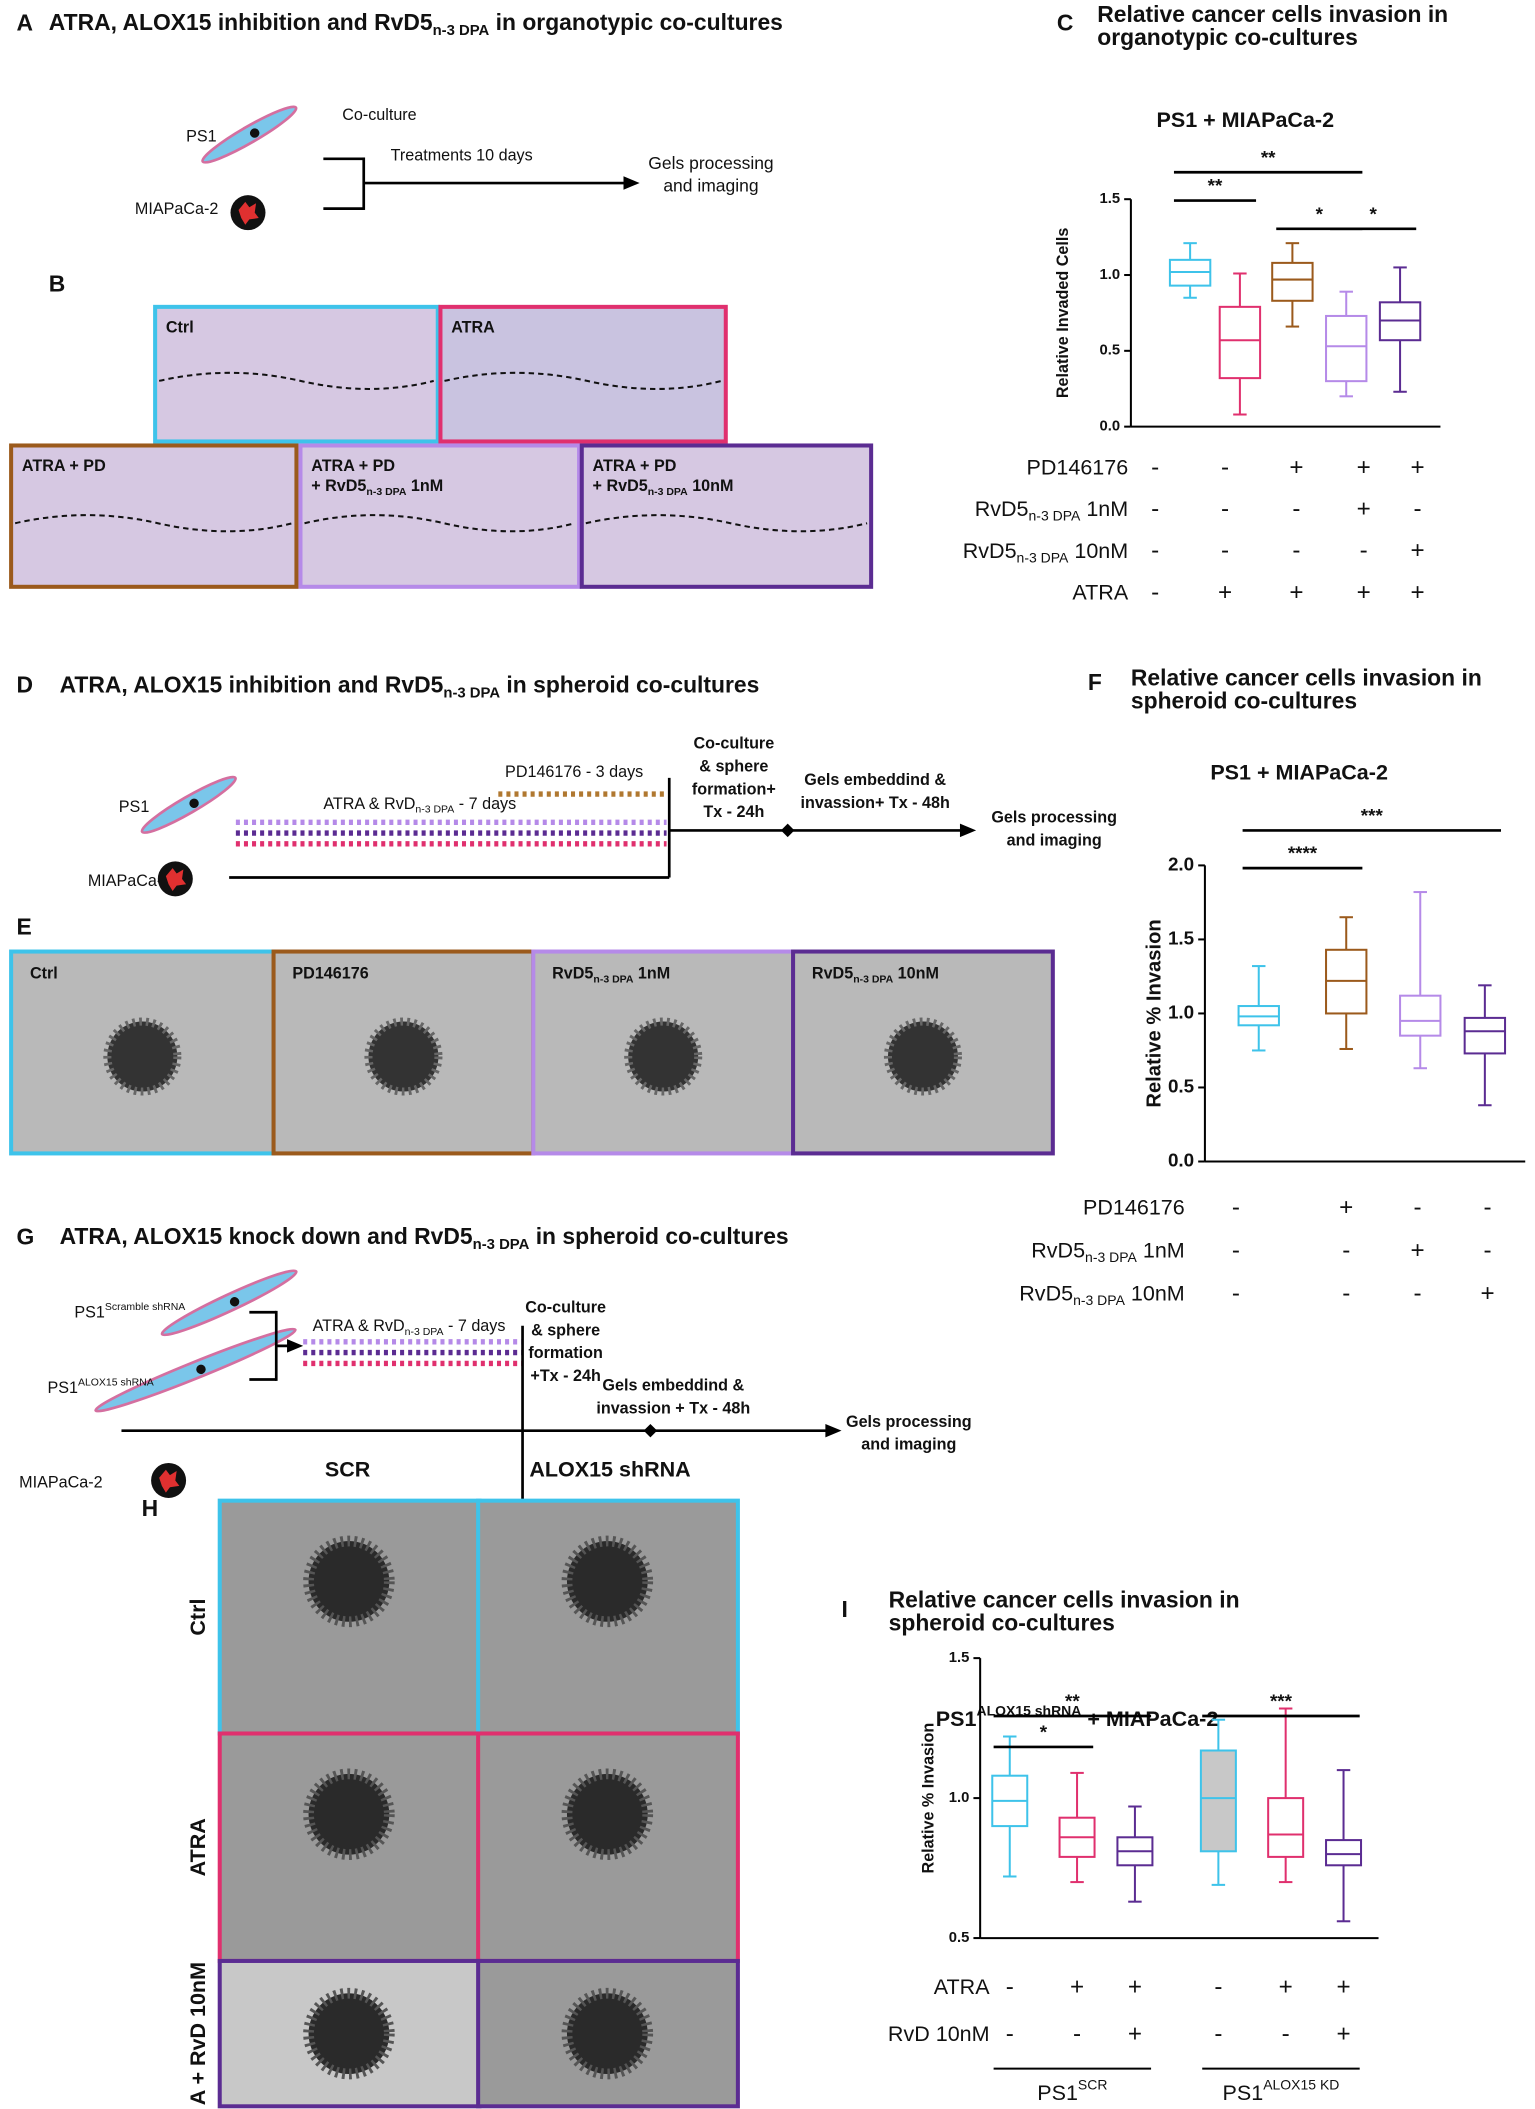 This screenshot has height=2109, width=1535. I want to click on y-axis-label: Relative % Invasion, so click(1154, 1013).